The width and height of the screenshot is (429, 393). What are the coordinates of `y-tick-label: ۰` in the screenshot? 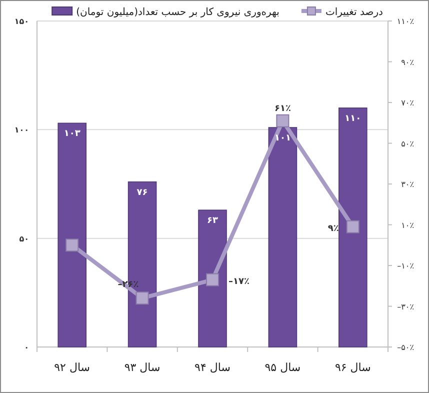 It's located at (26, 347).